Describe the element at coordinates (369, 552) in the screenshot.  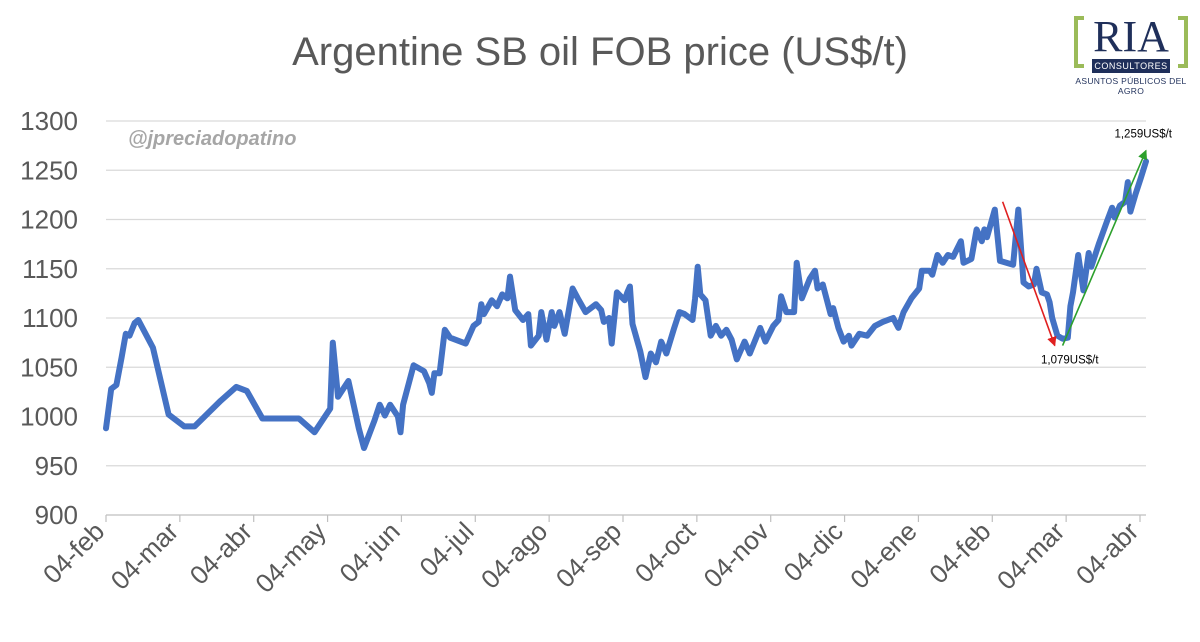
I see `x-tick-label: 04-jun` at that location.